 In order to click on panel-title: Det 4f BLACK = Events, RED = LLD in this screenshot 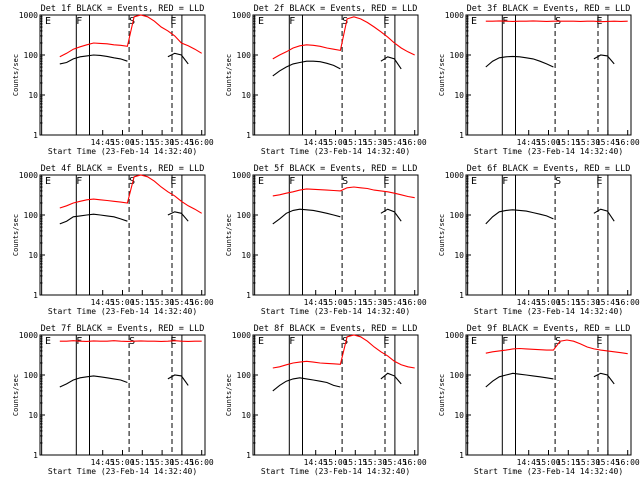, I will do `click(123, 169)`.